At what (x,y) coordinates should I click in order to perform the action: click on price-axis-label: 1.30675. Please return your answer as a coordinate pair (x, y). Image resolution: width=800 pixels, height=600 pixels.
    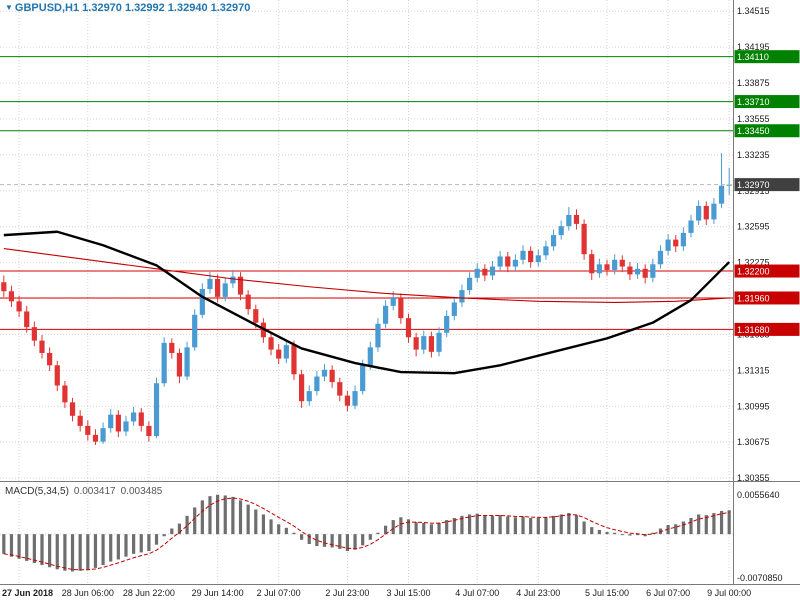
    Looking at the image, I should click on (753, 442).